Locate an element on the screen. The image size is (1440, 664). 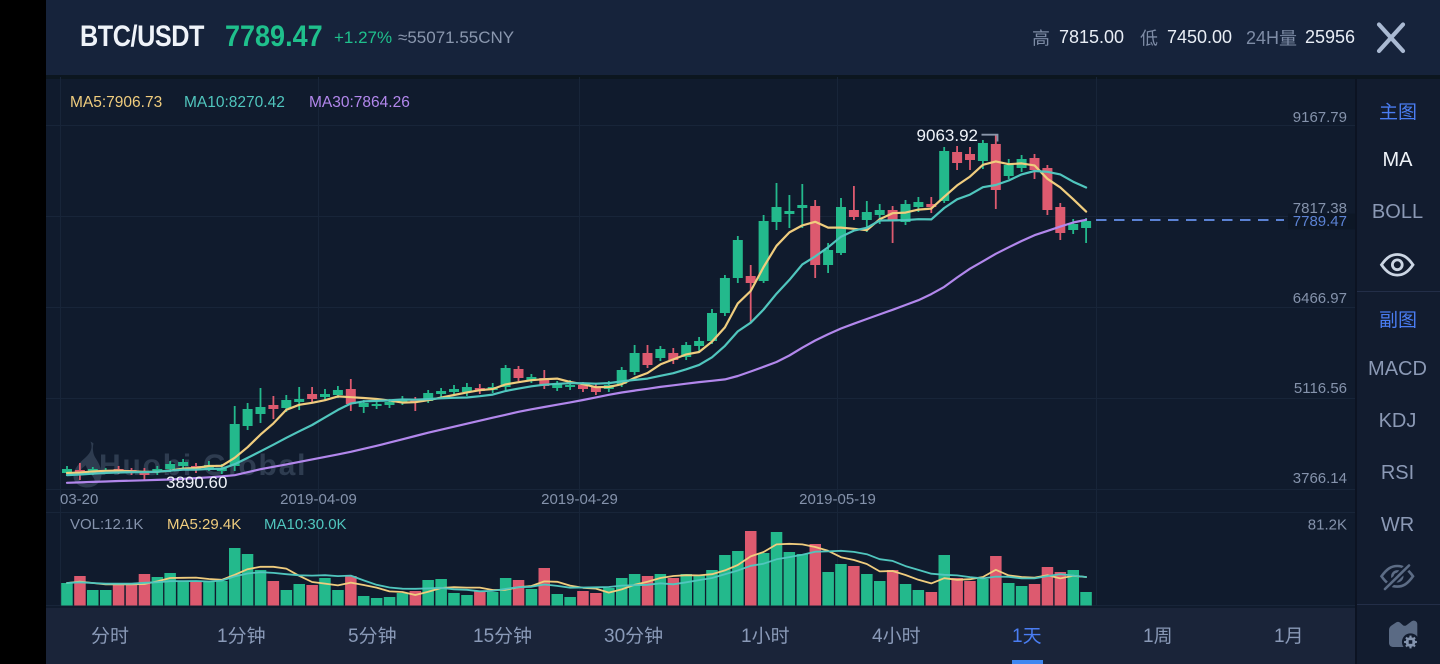
svg-text: 7789.47 is located at coordinates (1320, 221).